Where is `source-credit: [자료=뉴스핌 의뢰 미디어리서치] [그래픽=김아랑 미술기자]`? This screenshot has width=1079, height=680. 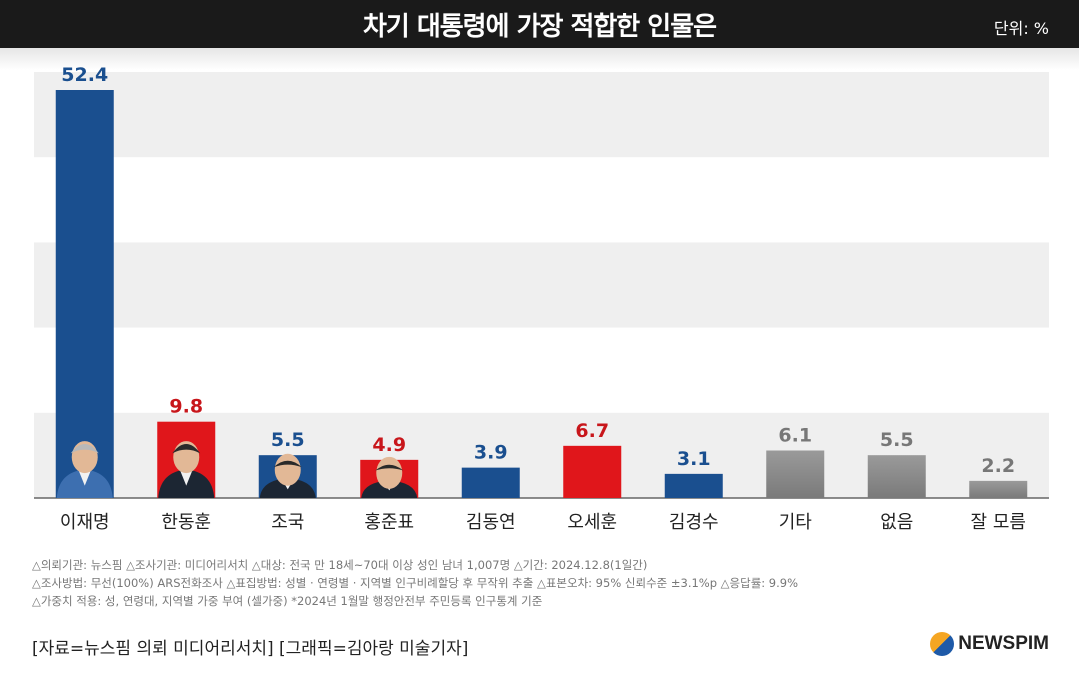 source-credit: [자료=뉴스핌 의뢰 미디어리서치] [그래픽=김아랑 미술기자] is located at coordinates (250, 649).